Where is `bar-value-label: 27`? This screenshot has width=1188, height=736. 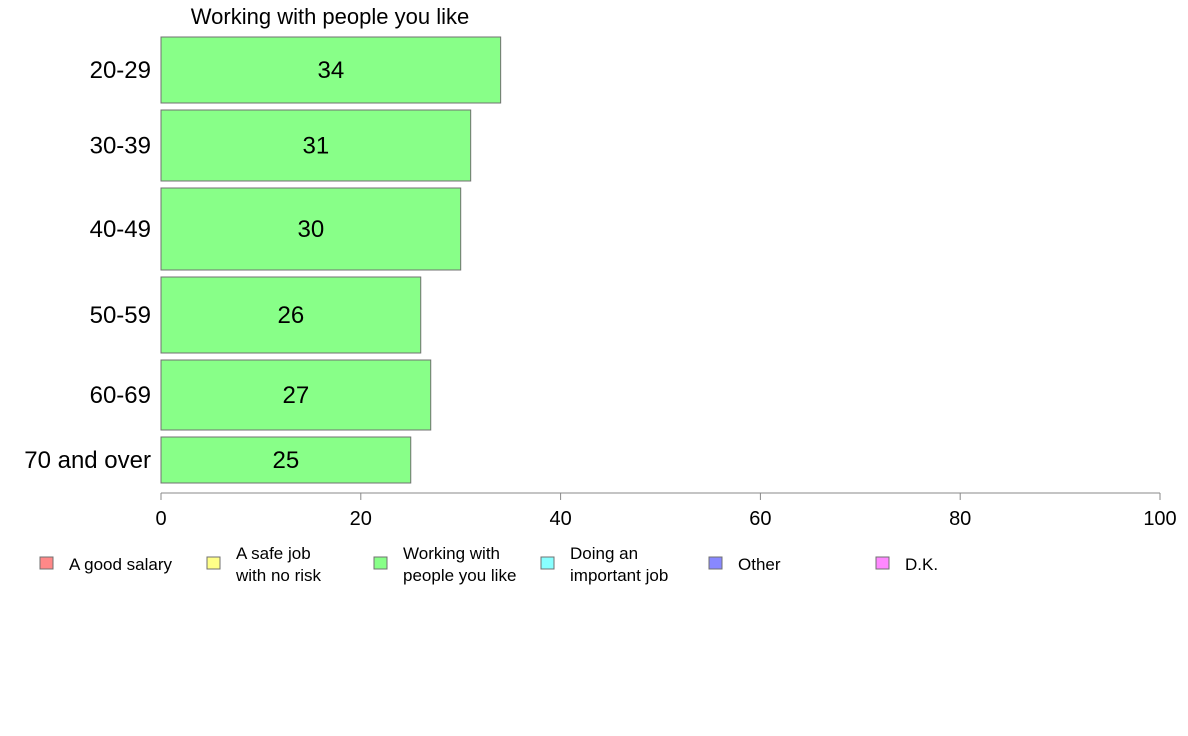
bar-value-label: 27 is located at coordinates (296, 395).